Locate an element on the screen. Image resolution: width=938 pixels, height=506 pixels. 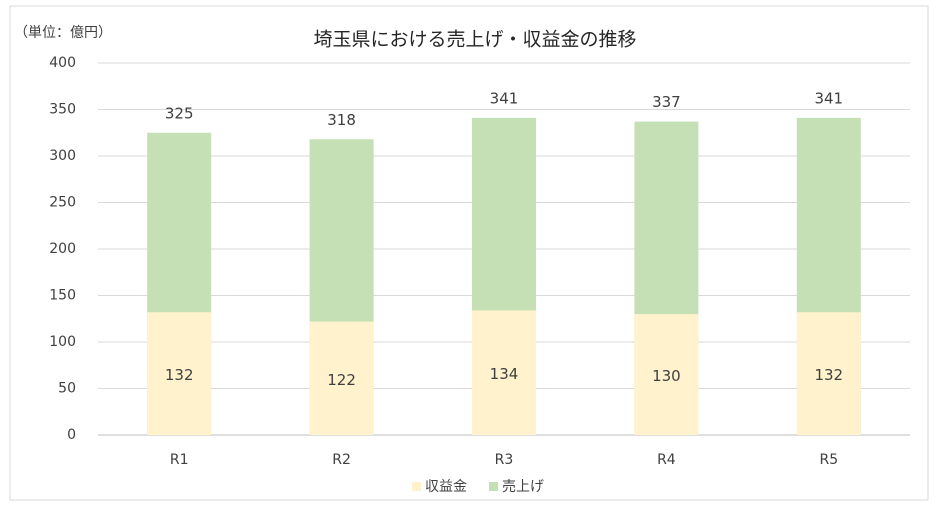
value-label: 325 is located at coordinates (179, 113).